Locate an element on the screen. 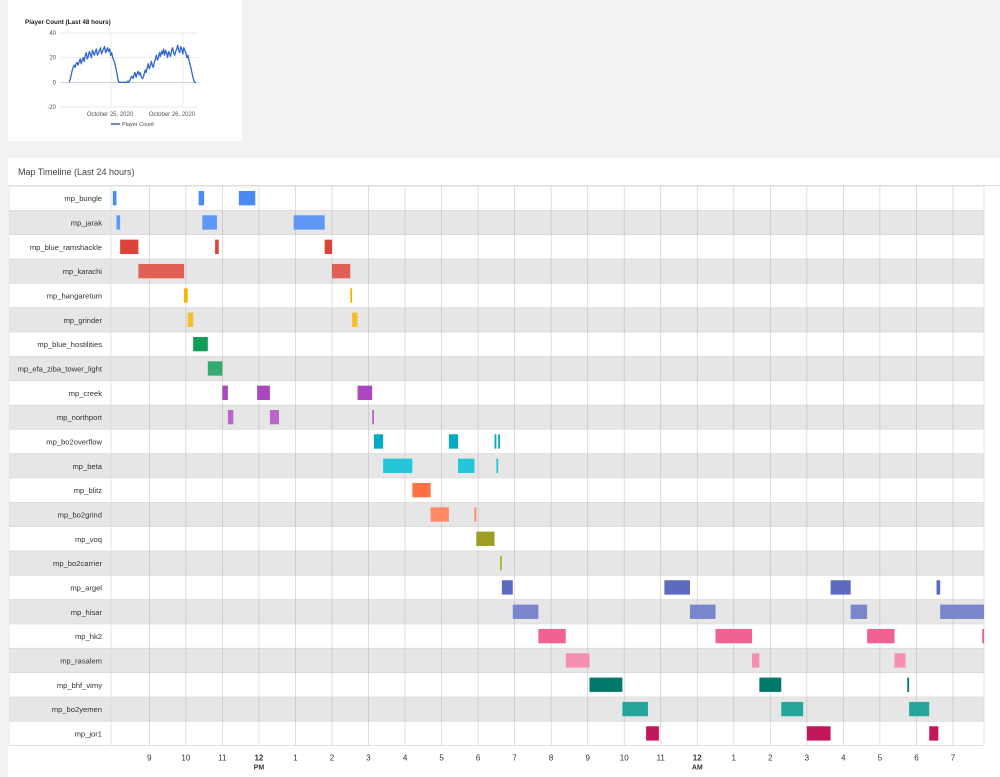 The width and height of the screenshot is (1000, 777). timeline-bar-mp-grinder is located at coordinates (355, 319).